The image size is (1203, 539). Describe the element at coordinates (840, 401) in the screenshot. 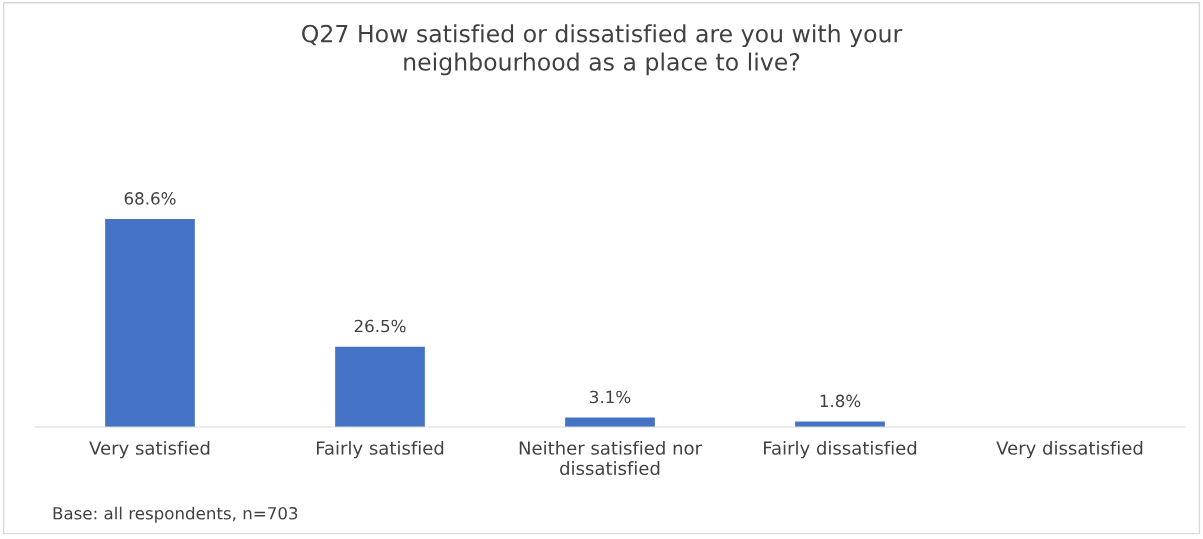

I see `data-label: 1.8%` at that location.